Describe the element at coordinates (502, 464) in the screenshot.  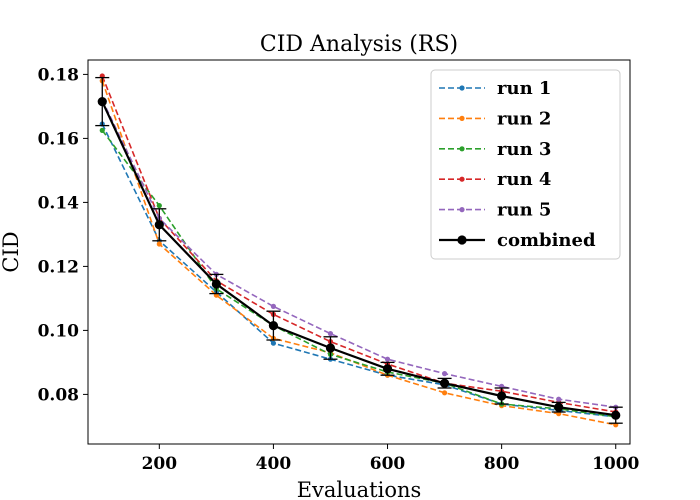
I see `x-tick-label: 800` at that location.